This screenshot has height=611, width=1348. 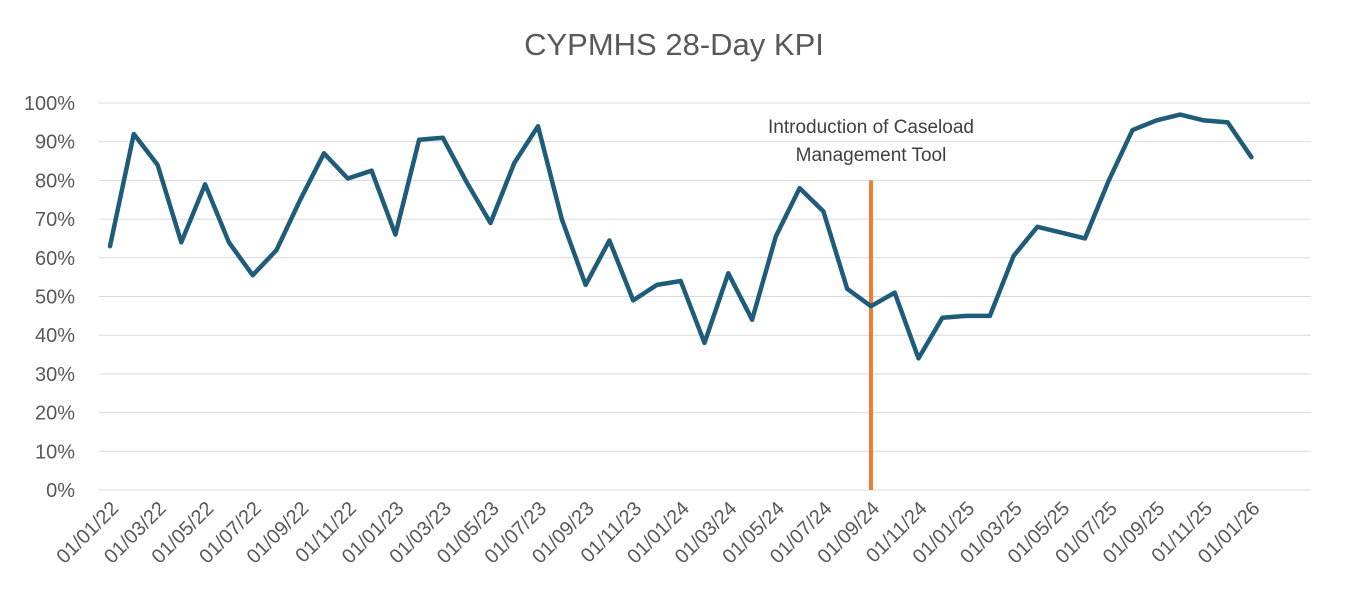 What do you see at coordinates (55, 220) in the screenshot?
I see `y-tick-label: 70%` at bounding box center [55, 220].